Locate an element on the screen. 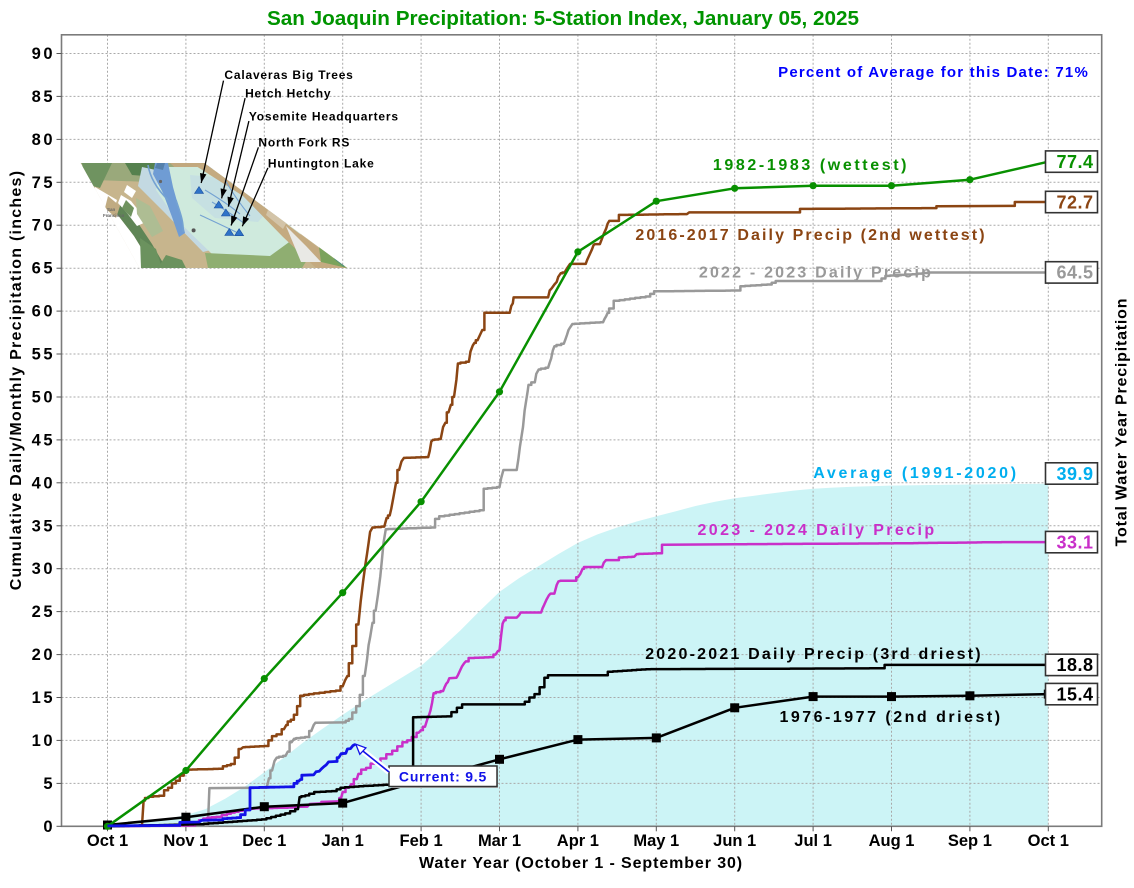 Image resolution: width=1134 pixels, height=888 pixels. svg-text: Dec 1 is located at coordinates (264, 841).